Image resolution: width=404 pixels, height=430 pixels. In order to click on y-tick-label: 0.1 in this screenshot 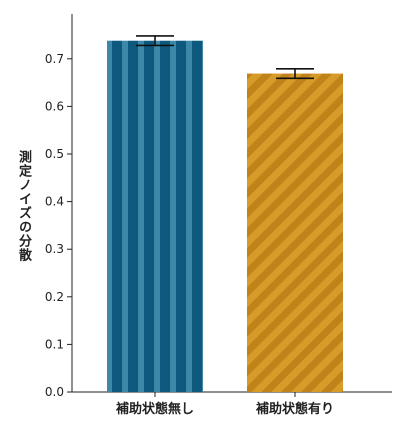, I will do `click(54, 344)`.